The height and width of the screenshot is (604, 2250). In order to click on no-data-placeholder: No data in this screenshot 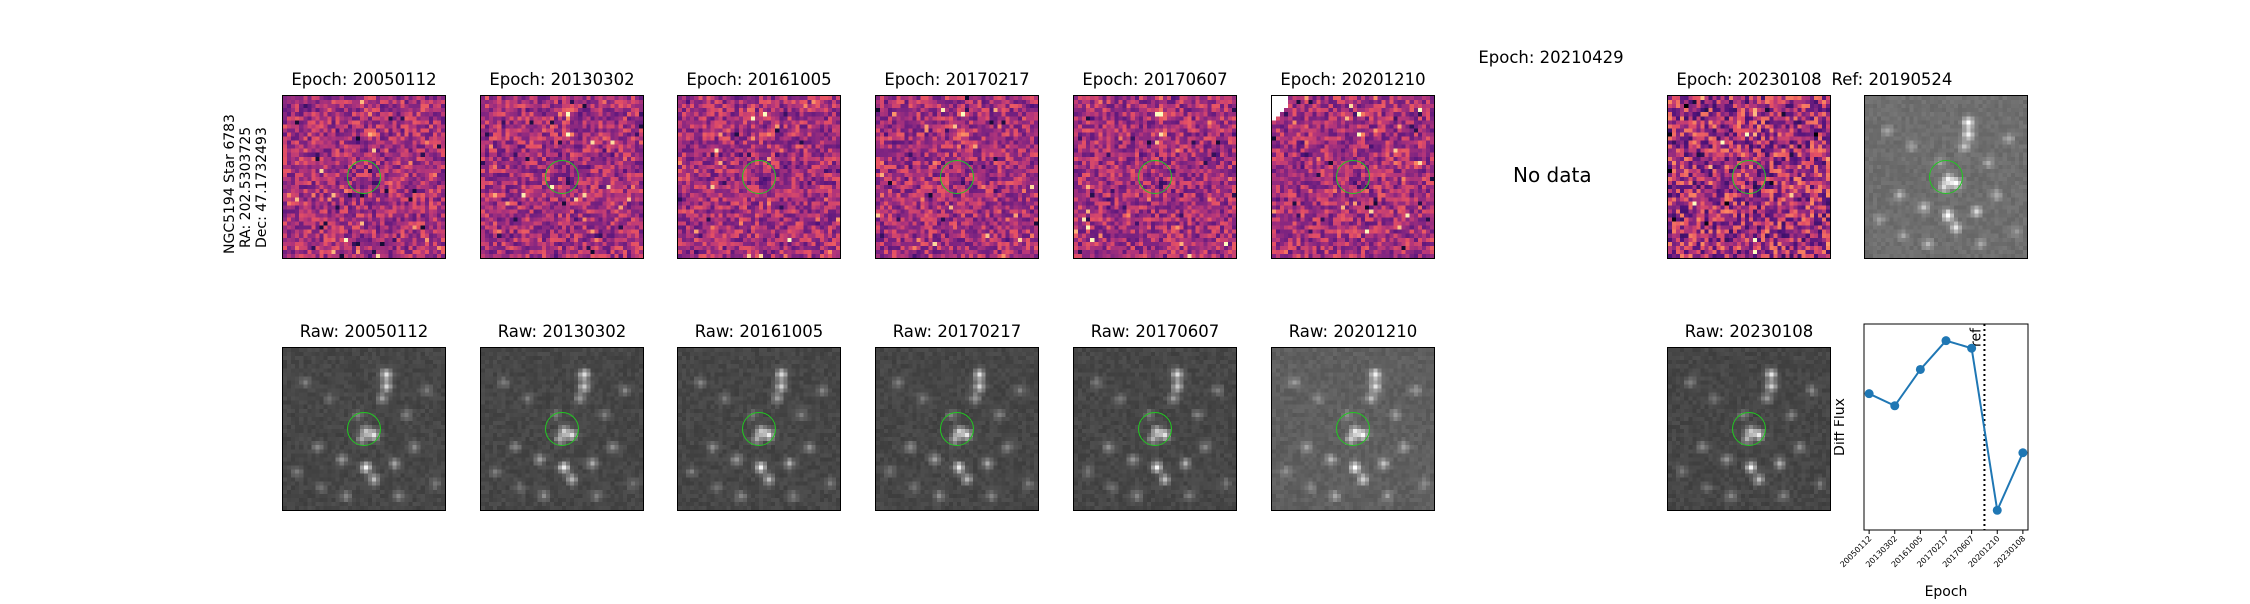, I will do `click(1552, 175)`.